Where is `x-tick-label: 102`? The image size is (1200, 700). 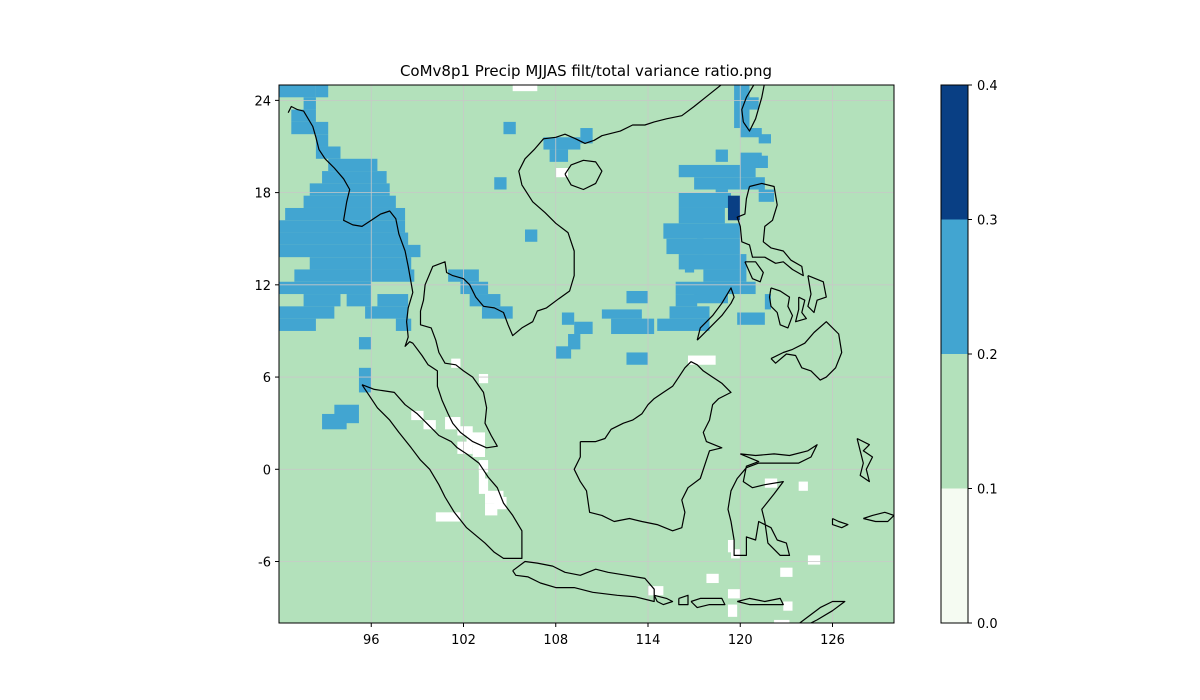 x-tick-label: 102 is located at coordinates (463, 640).